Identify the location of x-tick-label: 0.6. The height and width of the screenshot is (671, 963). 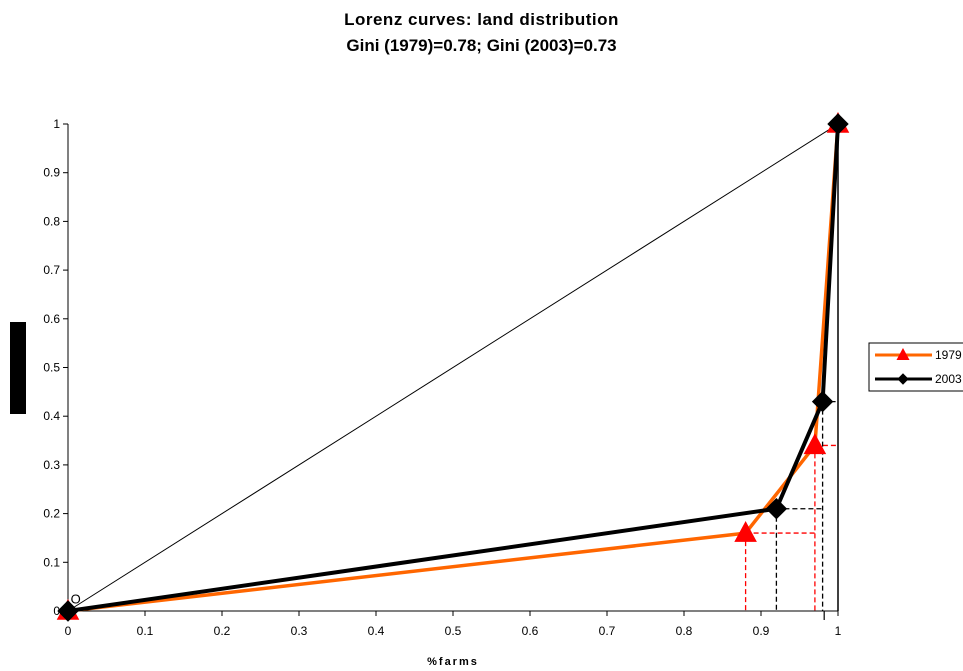
(530, 631).